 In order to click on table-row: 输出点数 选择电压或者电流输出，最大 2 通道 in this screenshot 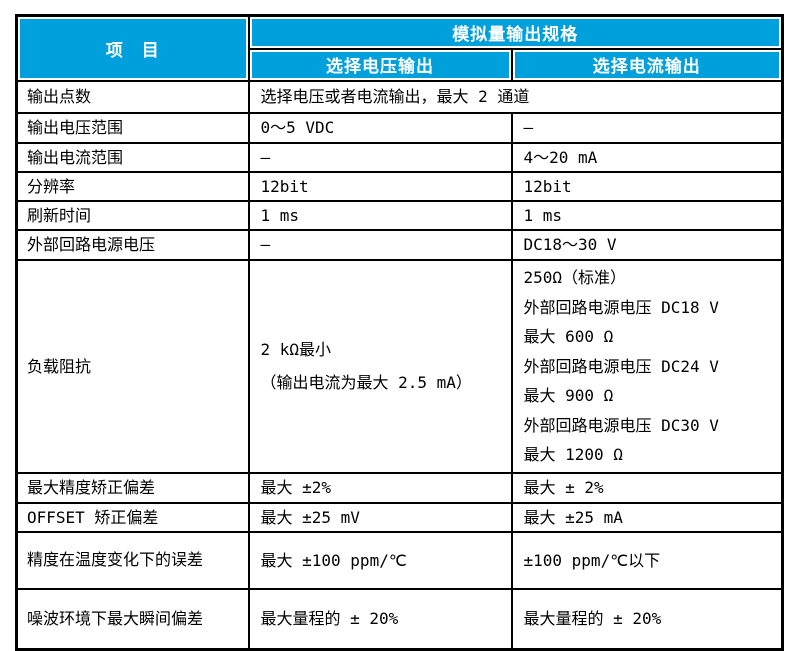, I will do `click(399, 96)`.